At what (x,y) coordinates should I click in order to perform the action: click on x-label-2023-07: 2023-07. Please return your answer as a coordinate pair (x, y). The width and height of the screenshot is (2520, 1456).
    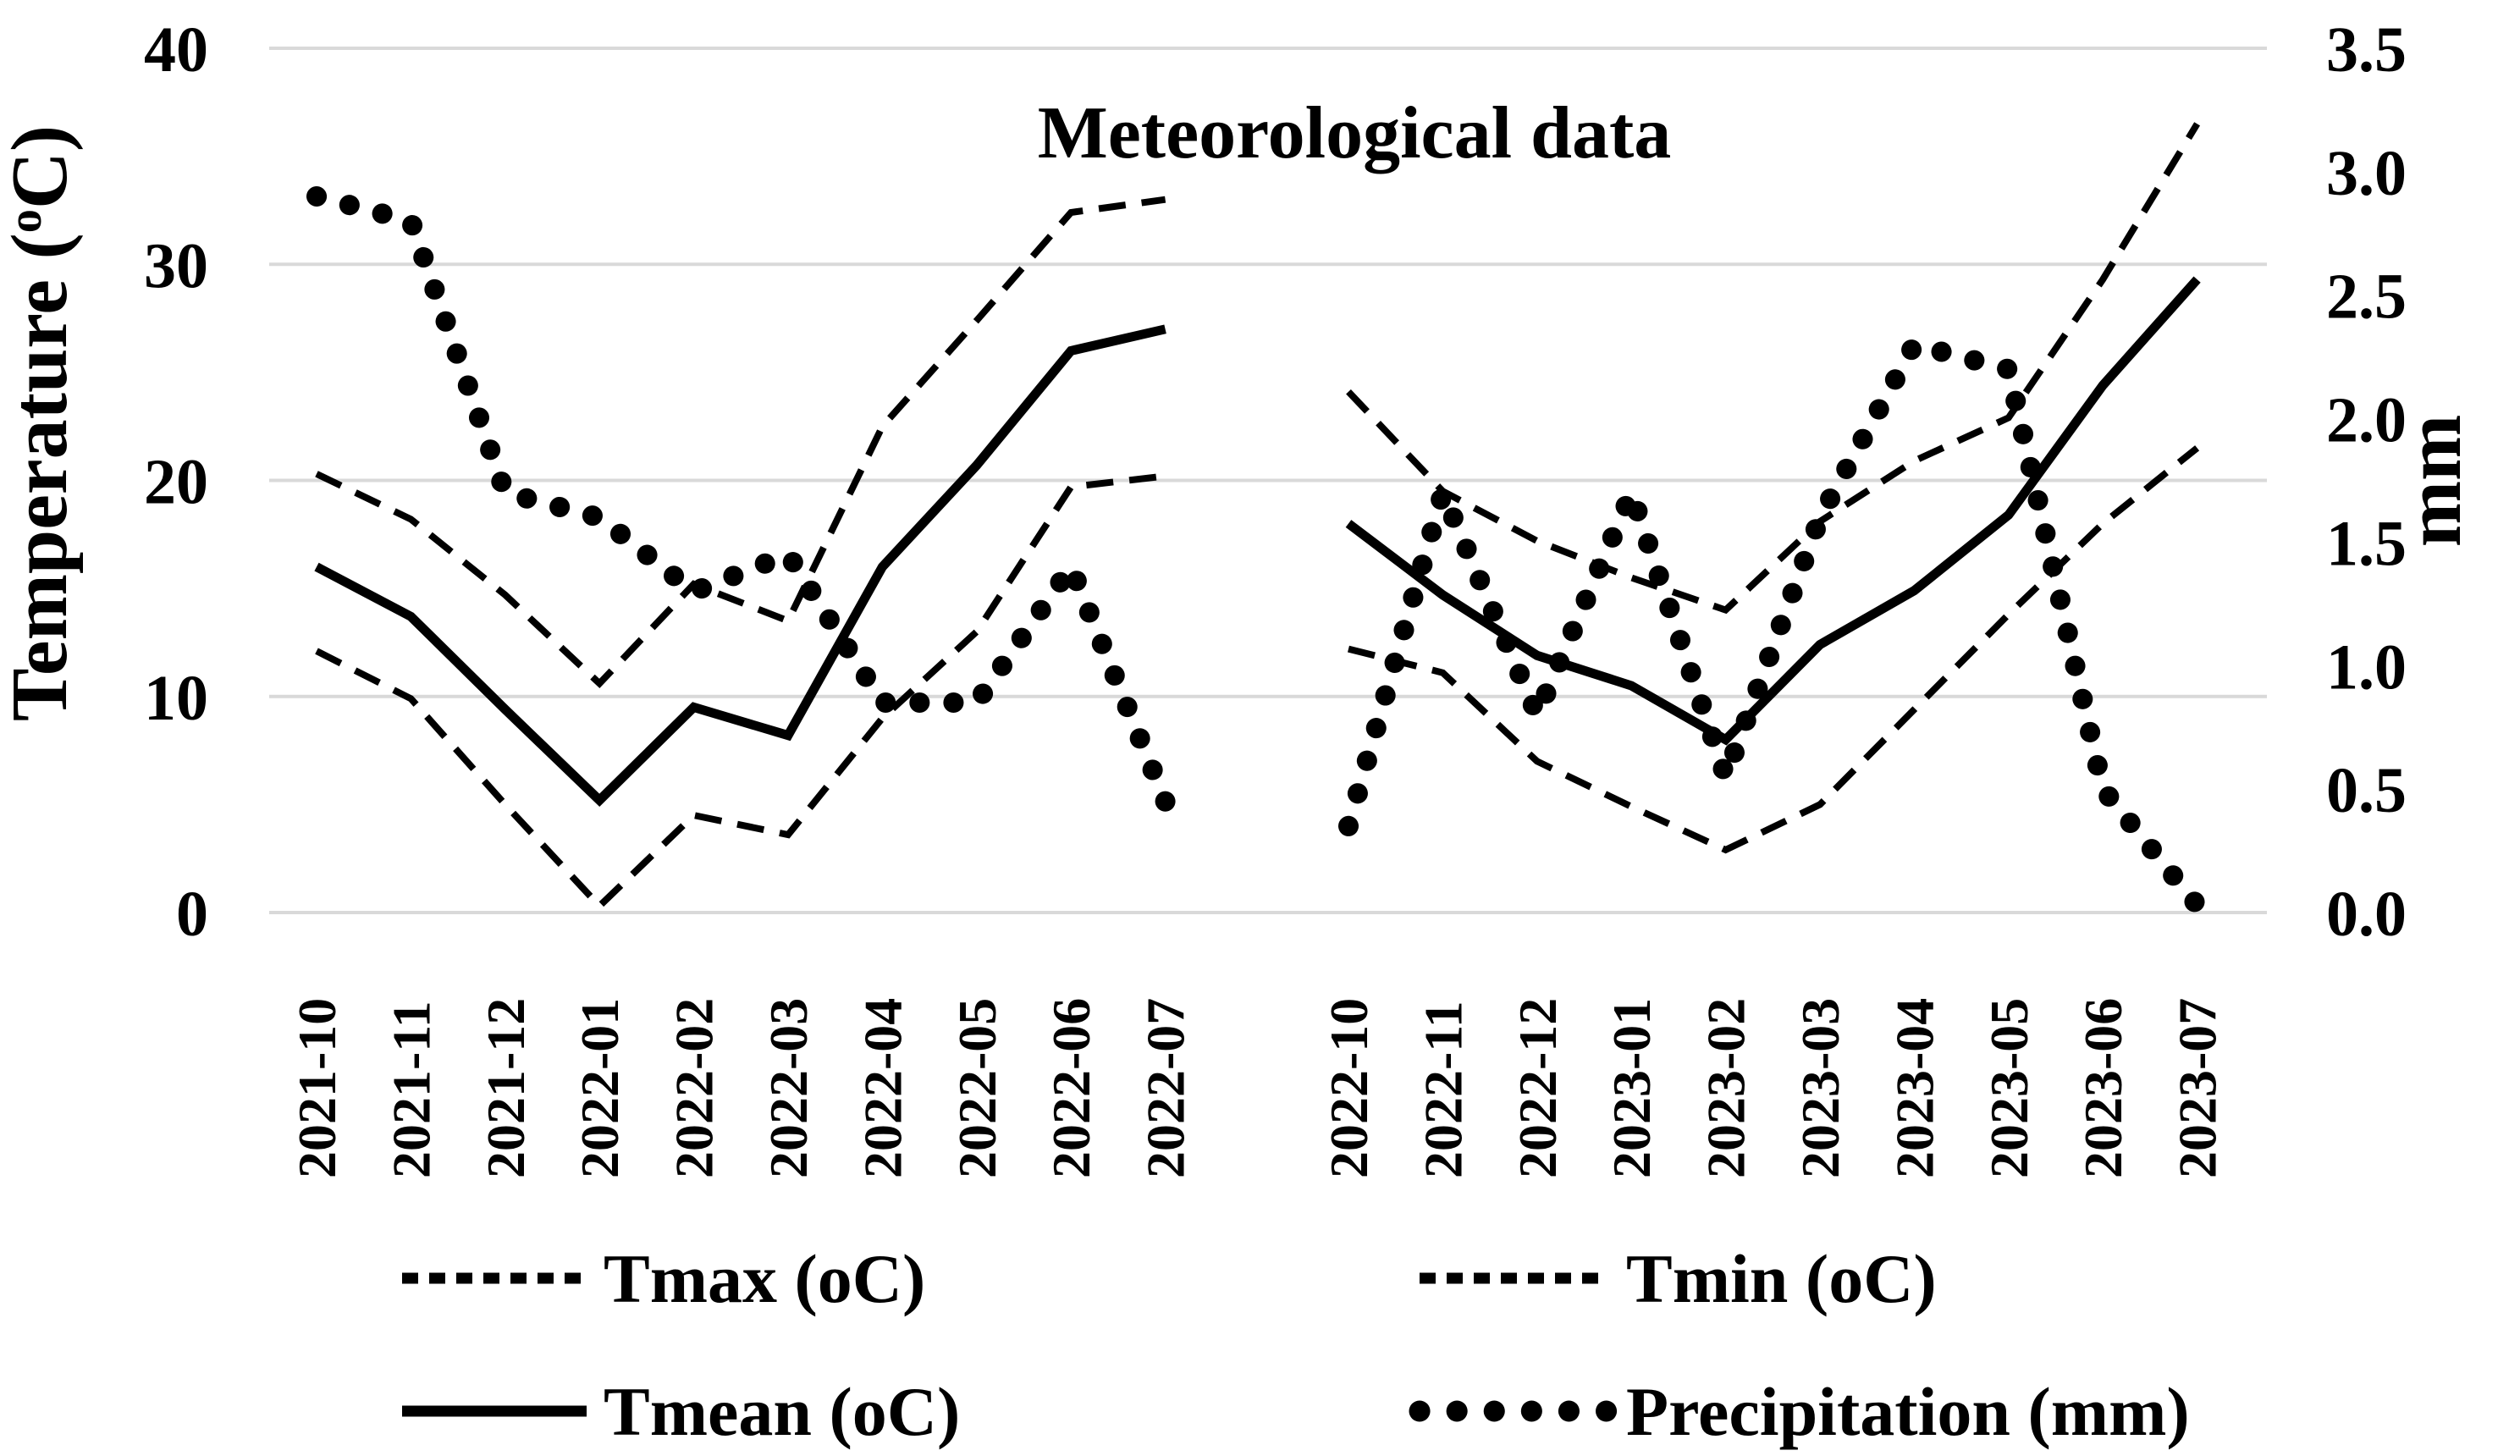
    Looking at the image, I should click on (2198, 1088).